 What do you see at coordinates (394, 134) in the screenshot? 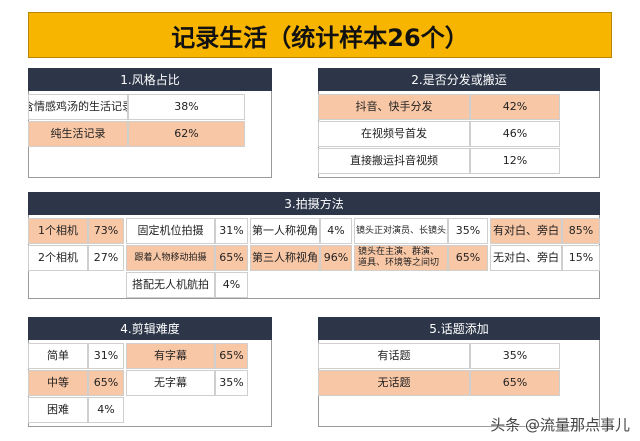
I see `label-cell: 在视频号首发` at bounding box center [394, 134].